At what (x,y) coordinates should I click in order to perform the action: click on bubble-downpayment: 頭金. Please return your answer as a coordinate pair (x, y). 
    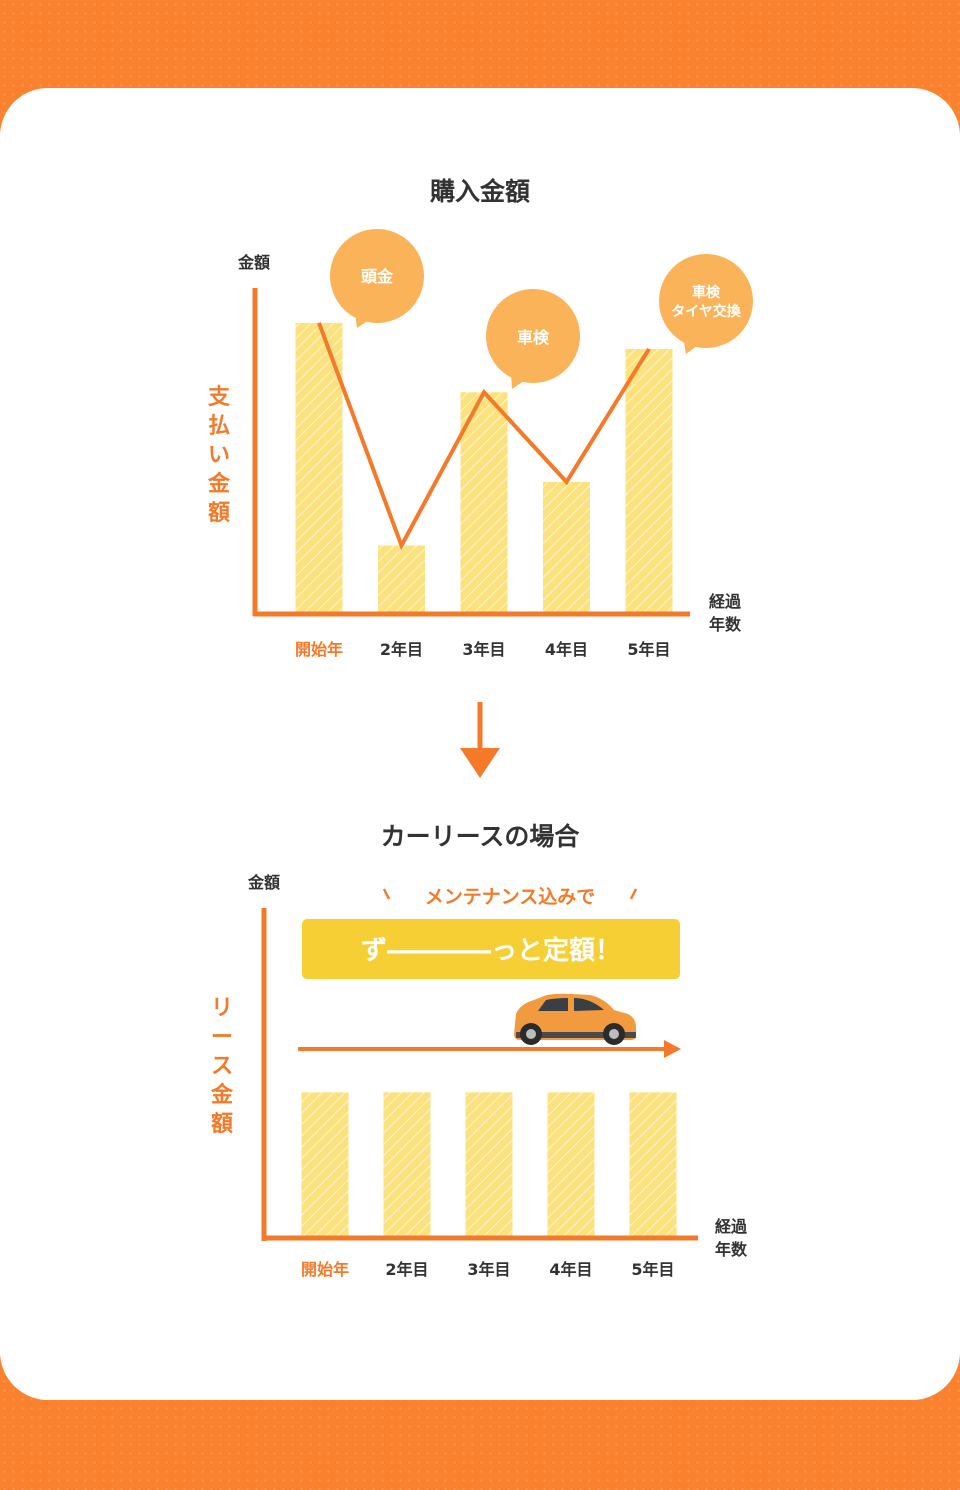
    Looking at the image, I should click on (377, 278).